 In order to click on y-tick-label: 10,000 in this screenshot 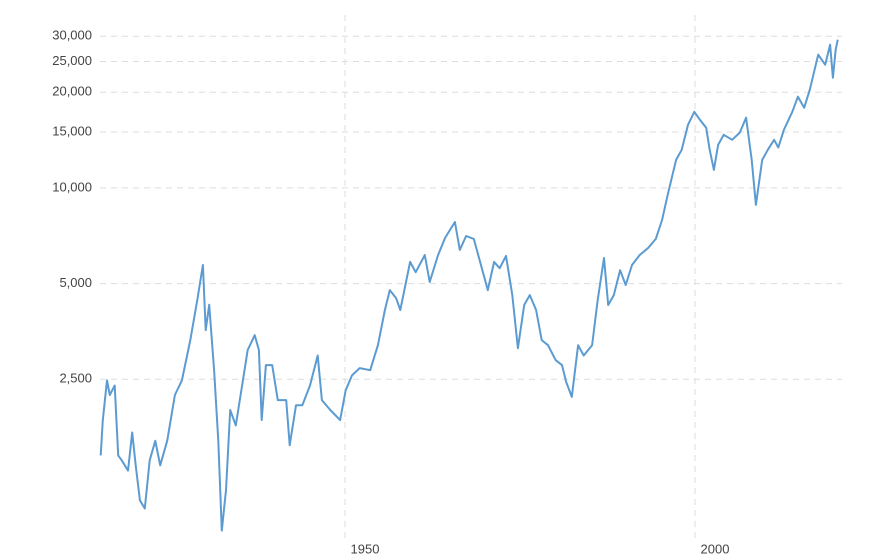, I will do `click(72, 186)`.